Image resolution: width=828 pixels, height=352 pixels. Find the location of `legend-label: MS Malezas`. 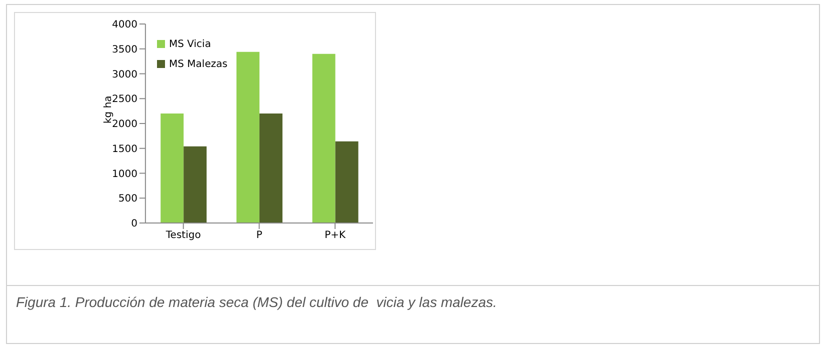

legend-label: MS Malezas is located at coordinates (198, 64).